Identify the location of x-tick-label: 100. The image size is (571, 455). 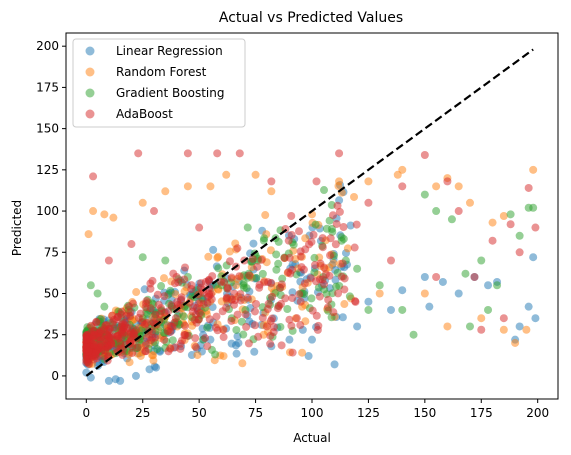
(312, 413).